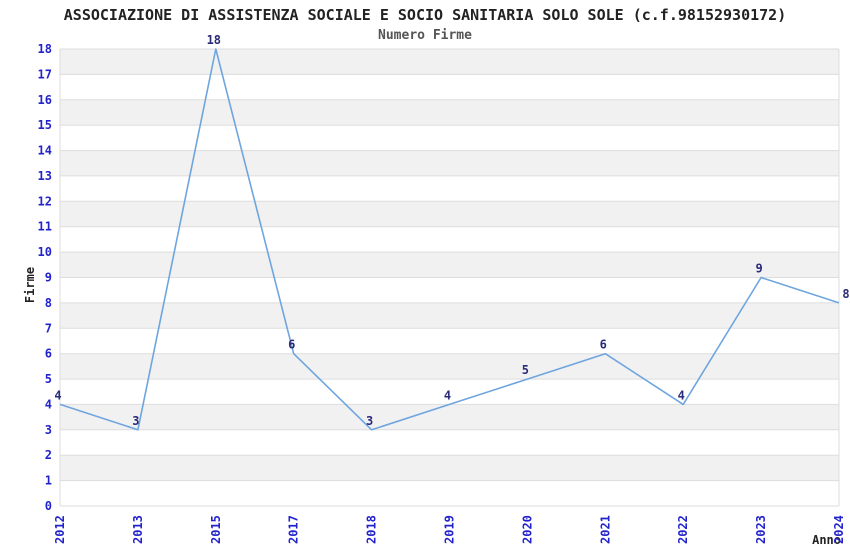 The height and width of the screenshot is (550, 850). Describe the element at coordinates (48, 303) in the screenshot. I see `y-tick-label: 8` at that location.